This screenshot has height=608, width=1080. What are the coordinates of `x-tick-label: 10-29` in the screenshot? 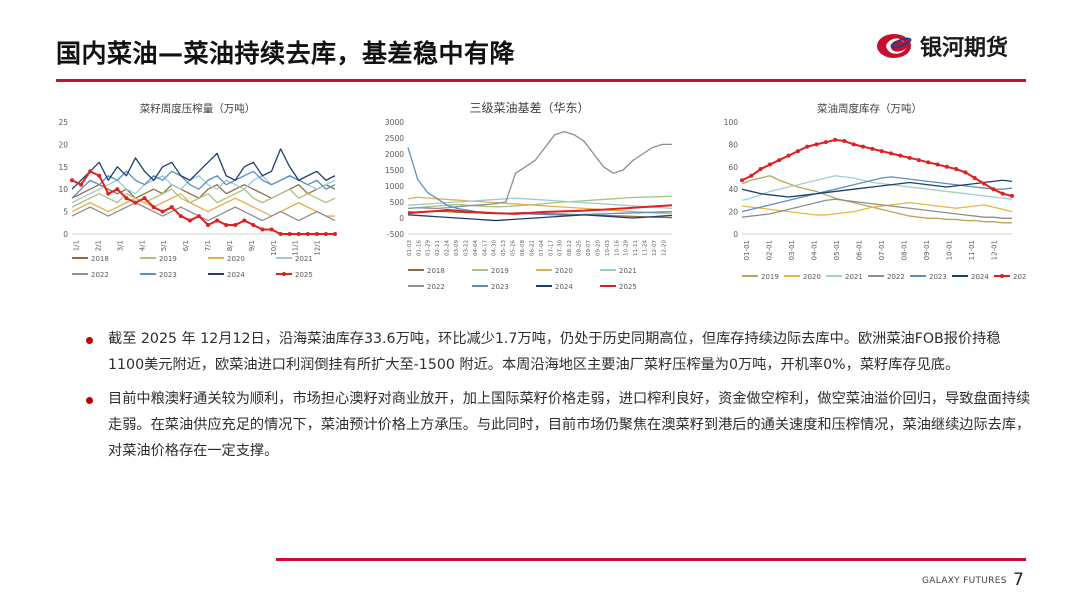 It's located at (627, 248).